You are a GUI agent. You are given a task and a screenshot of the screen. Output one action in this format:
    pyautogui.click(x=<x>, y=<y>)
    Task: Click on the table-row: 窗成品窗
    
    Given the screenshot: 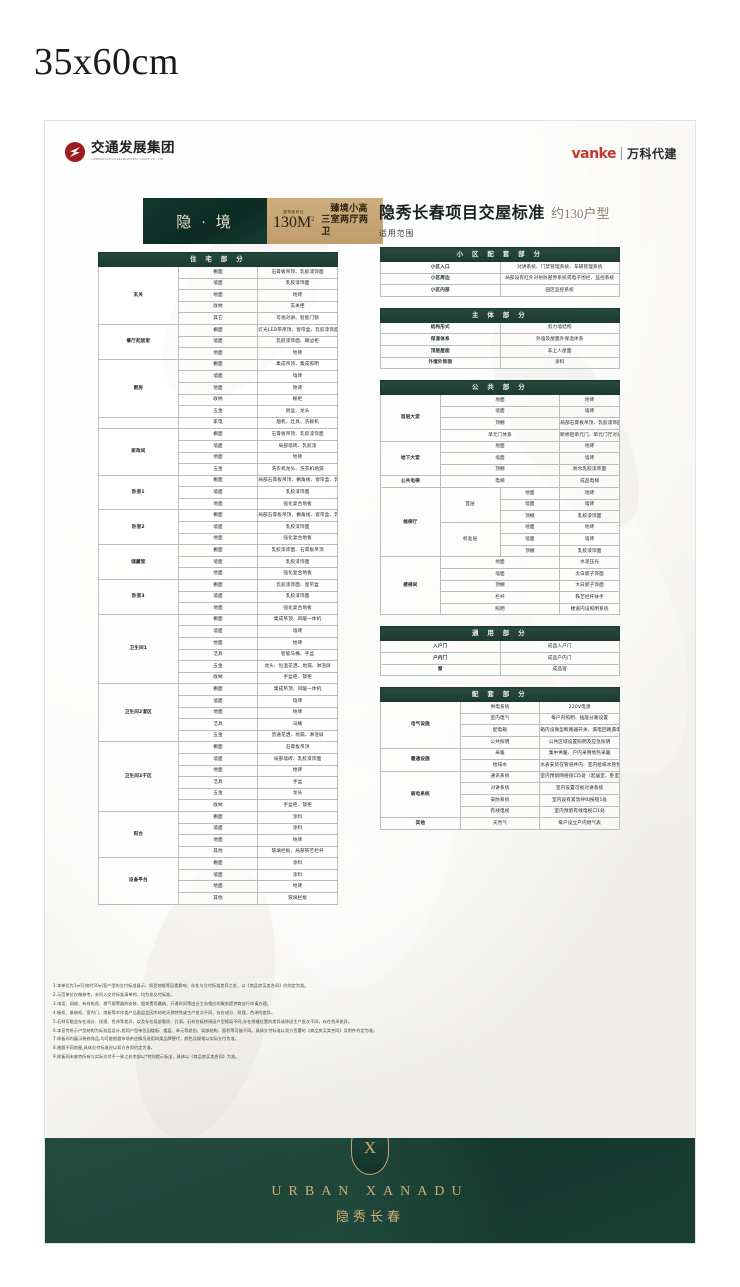 What is the action you would take?
    pyautogui.click(x=500, y=670)
    